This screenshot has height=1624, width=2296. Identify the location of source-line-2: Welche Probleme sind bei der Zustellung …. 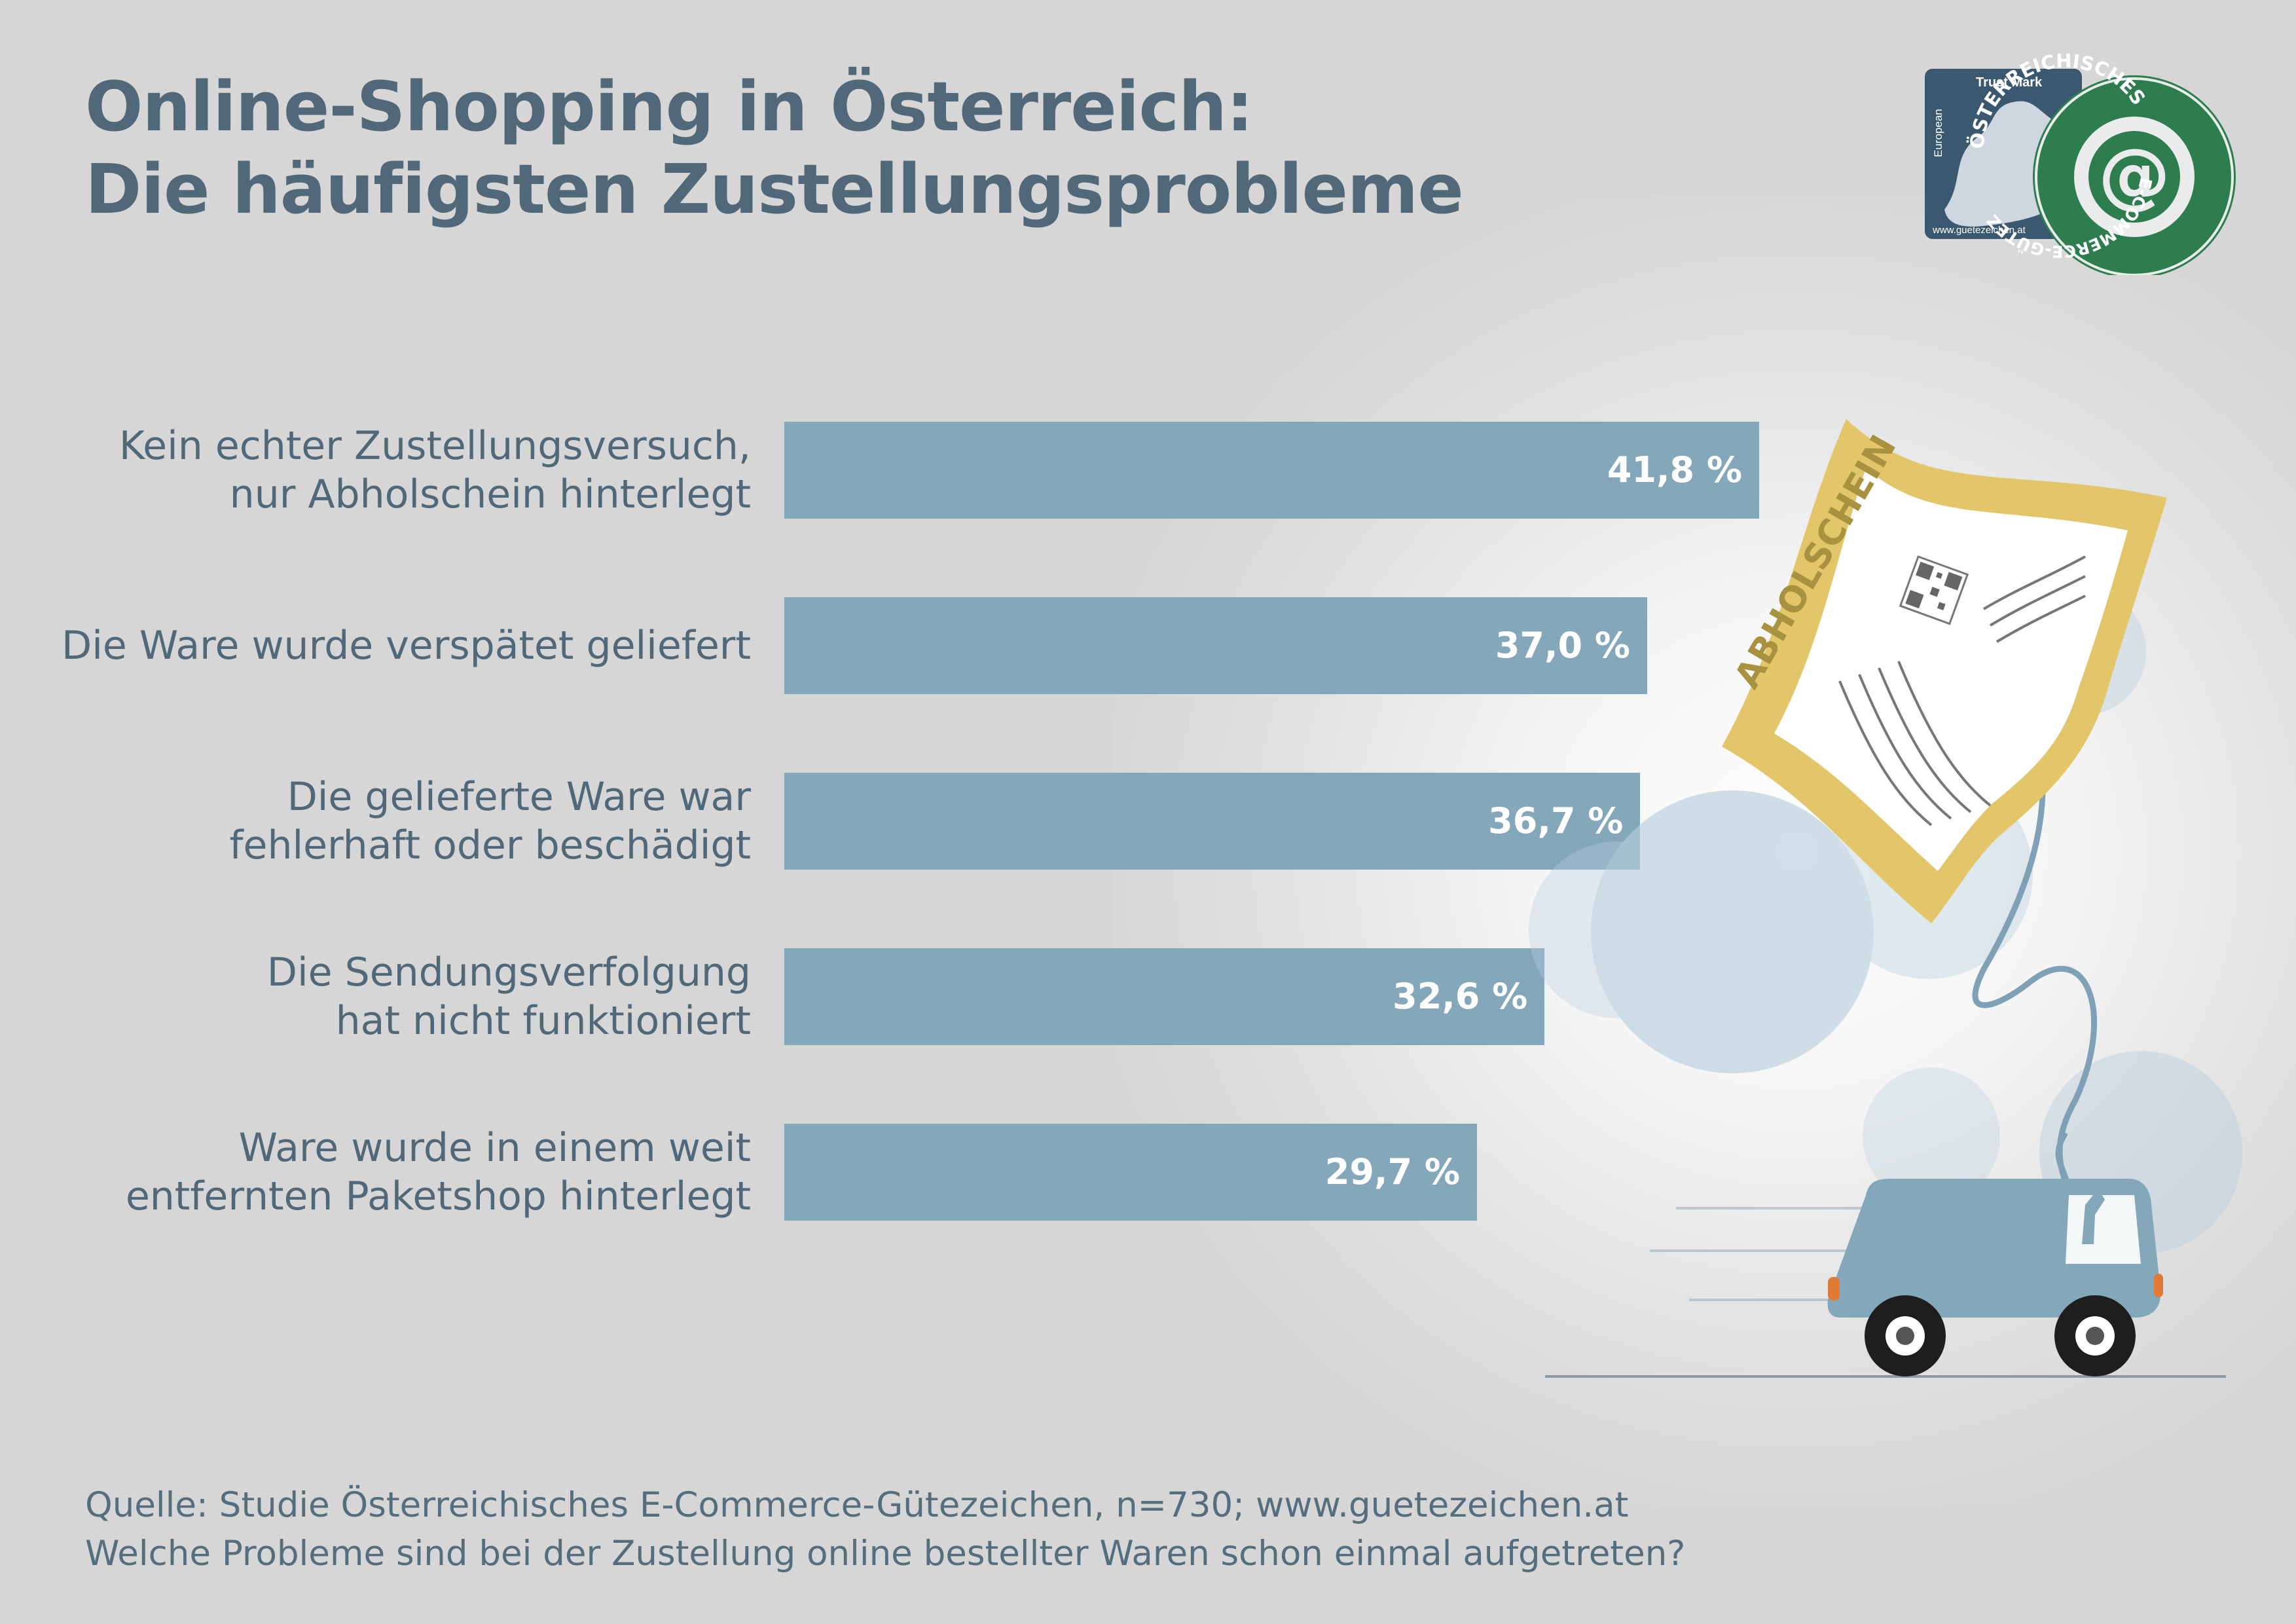
(885, 1554).